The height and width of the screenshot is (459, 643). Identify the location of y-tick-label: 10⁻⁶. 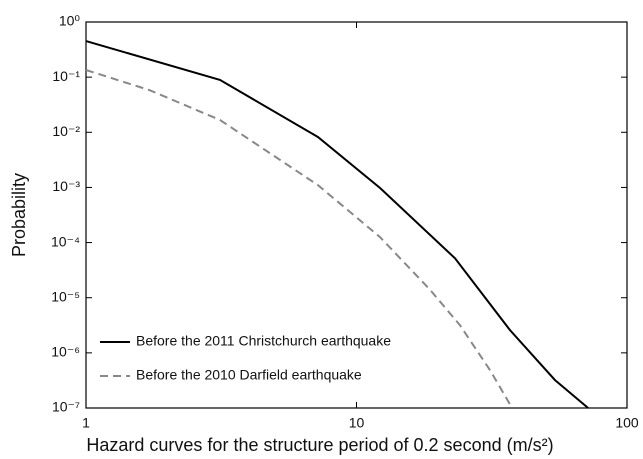
(65, 352).